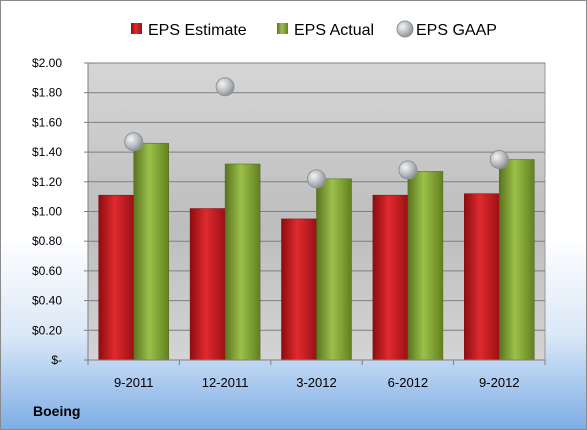 The height and width of the screenshot is (430, 587). Describe the element at coordinates (56, 360) in the screenshot. I see `y-tick-label: $-` at that location.